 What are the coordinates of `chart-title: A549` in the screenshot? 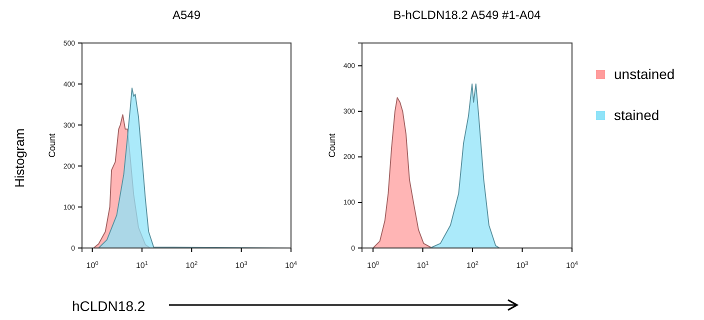 It's located at (186, 15).